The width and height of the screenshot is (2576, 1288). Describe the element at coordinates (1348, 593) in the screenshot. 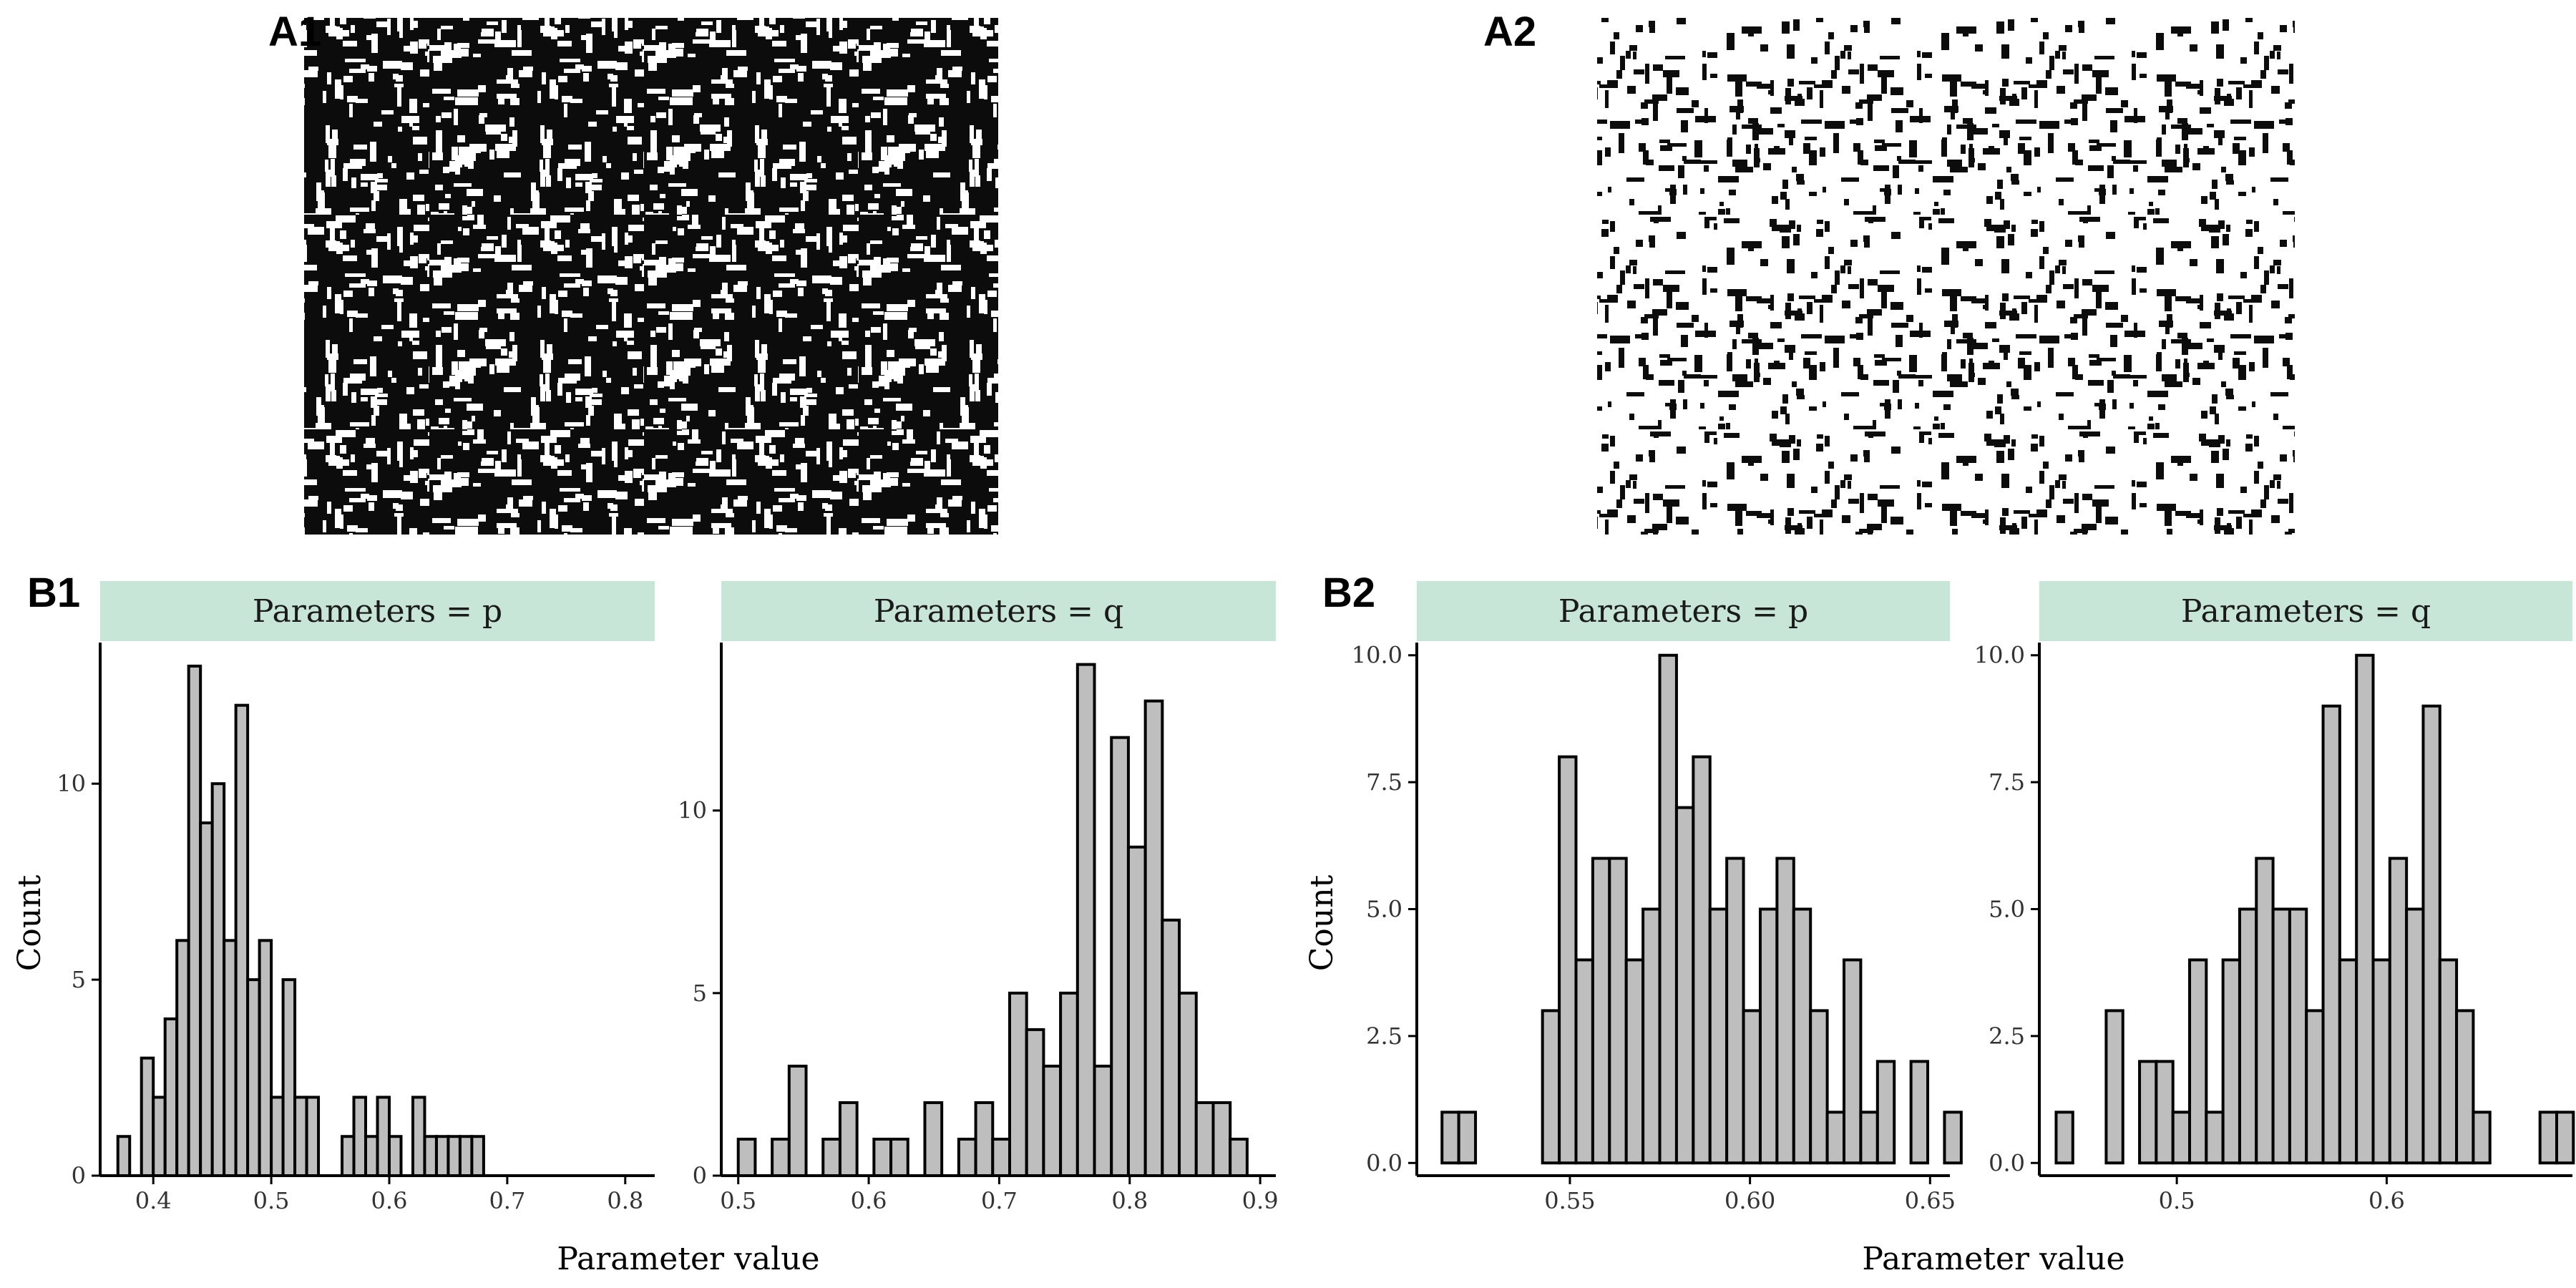

I see `b2-panel-tag: B2` at that location.